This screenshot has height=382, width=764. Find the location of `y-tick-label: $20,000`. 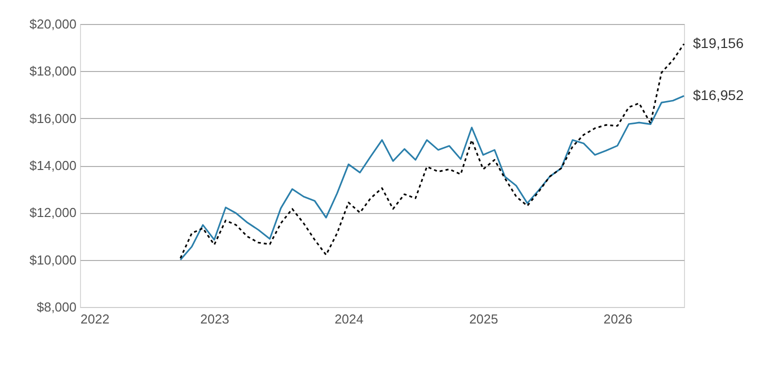

y-tick-label: $20,000 is located at coordinates (53, 24).